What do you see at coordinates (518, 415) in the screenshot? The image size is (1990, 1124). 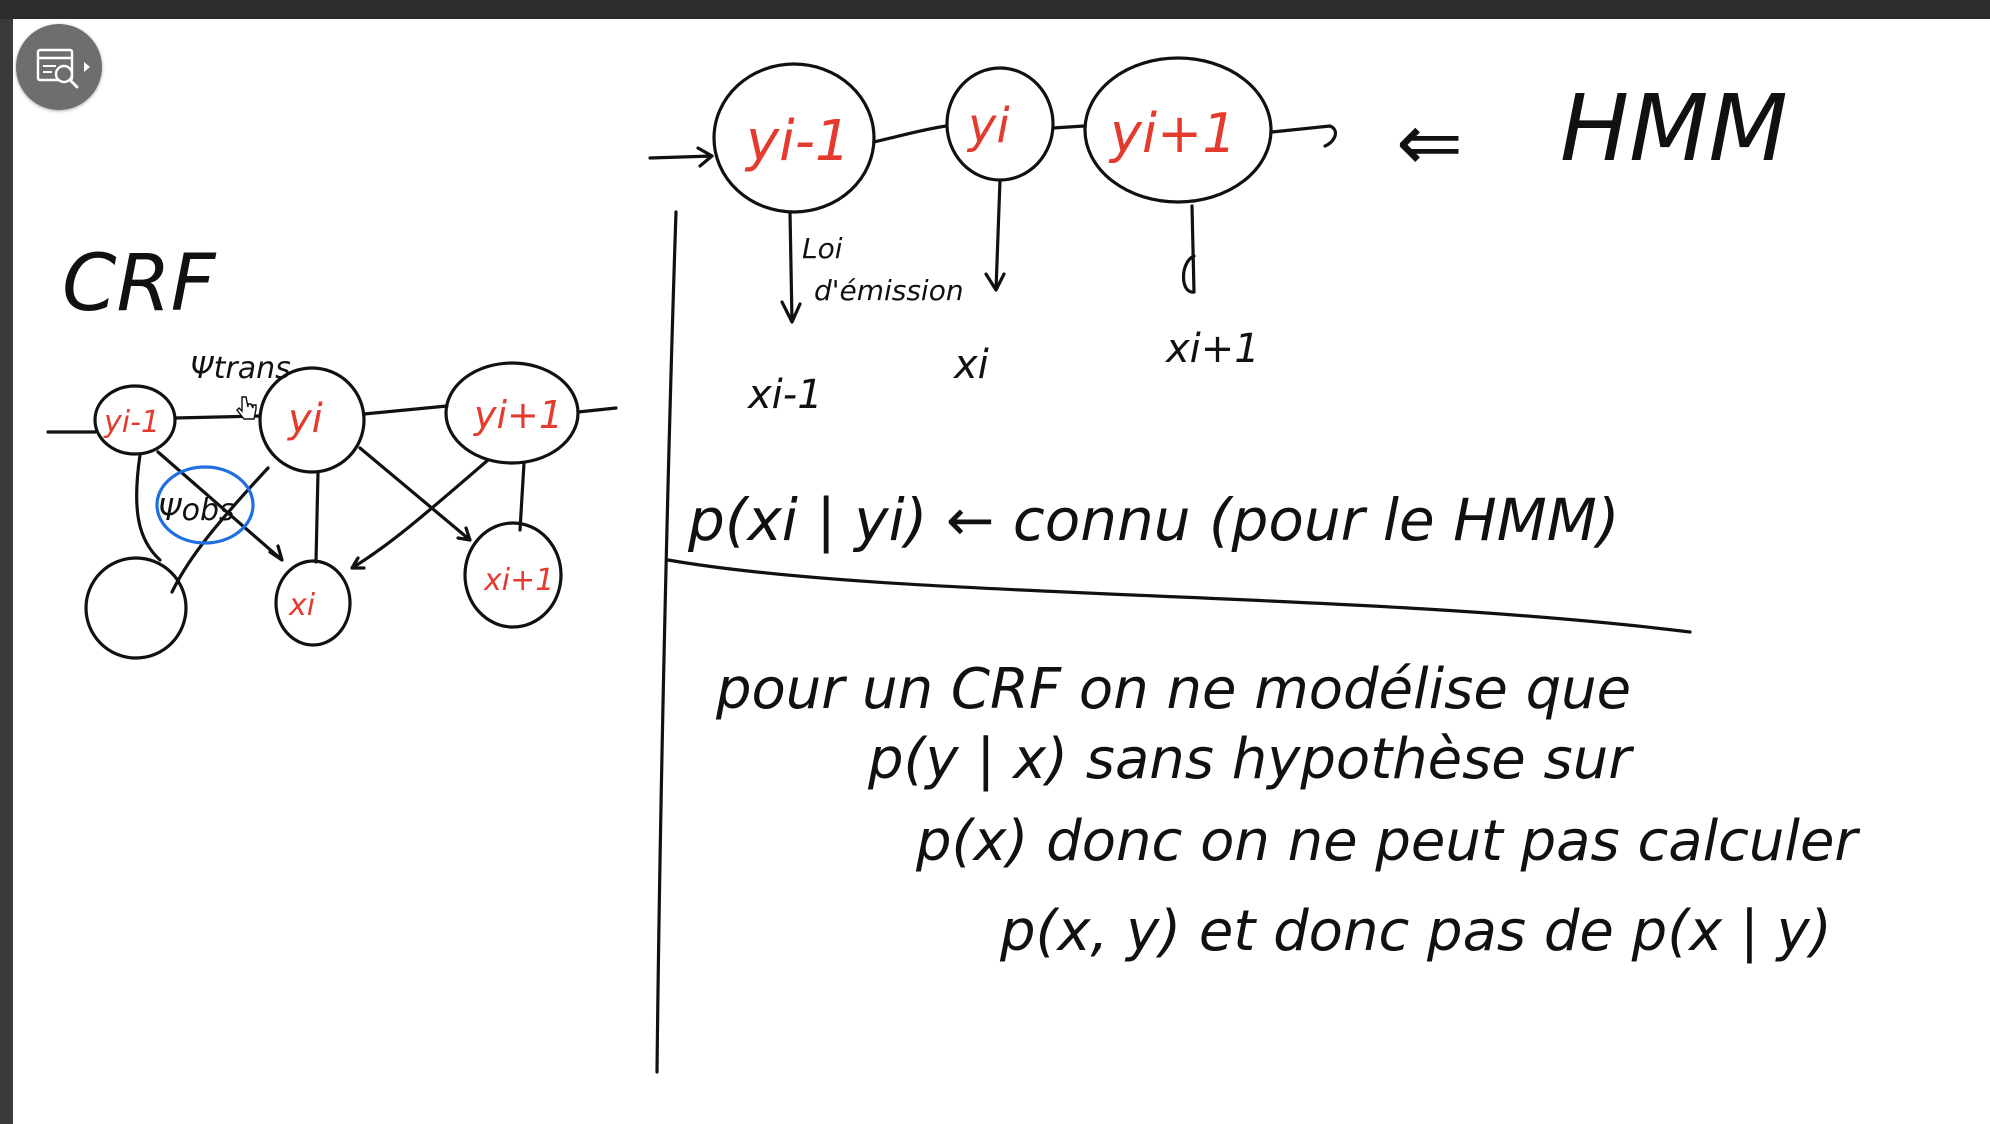 I see `crf-node-y-next-label: yi+1` at bounding box center [518, 415].